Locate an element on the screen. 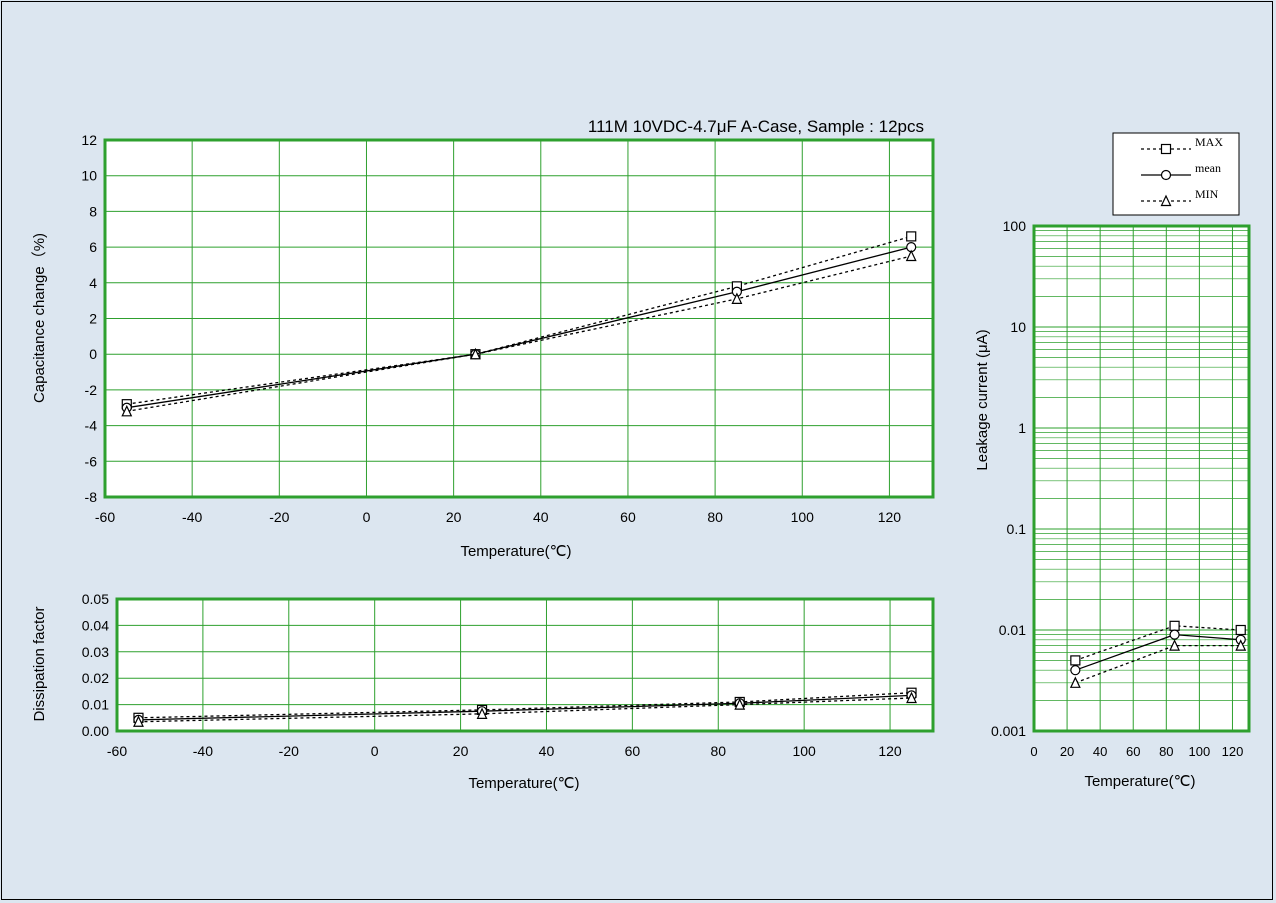  leakage-y-tick-label: 0.1 is located at coordinates (1017, 529).